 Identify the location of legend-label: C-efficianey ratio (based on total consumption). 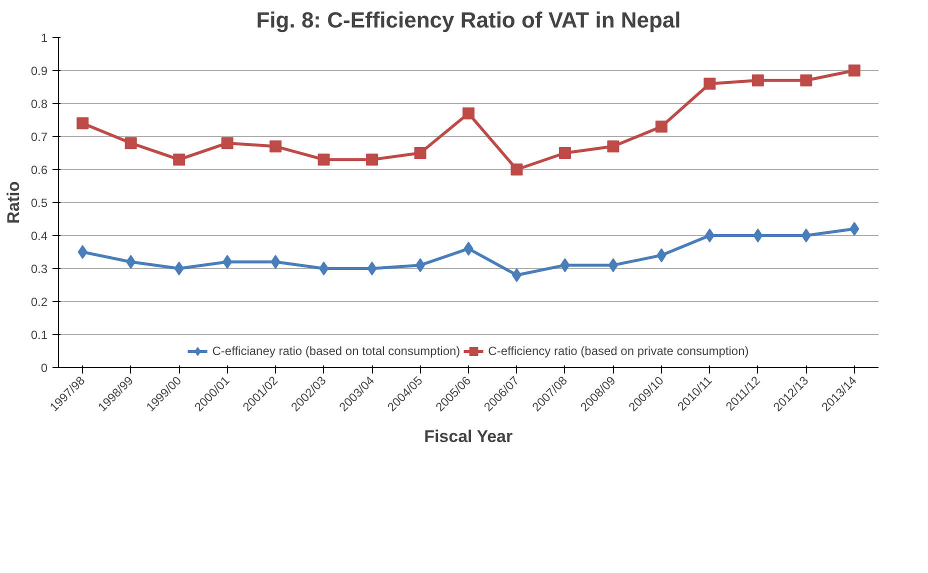
(336, 351).